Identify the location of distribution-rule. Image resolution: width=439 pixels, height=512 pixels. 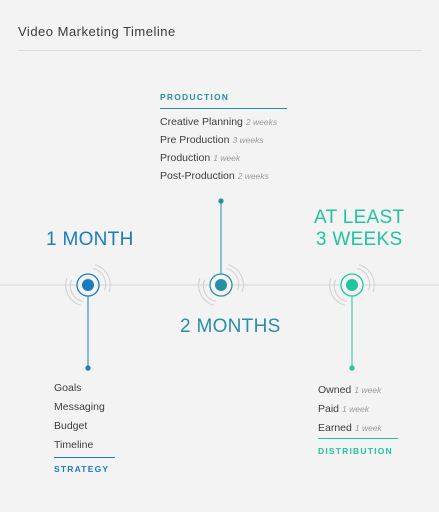
(358, 438).